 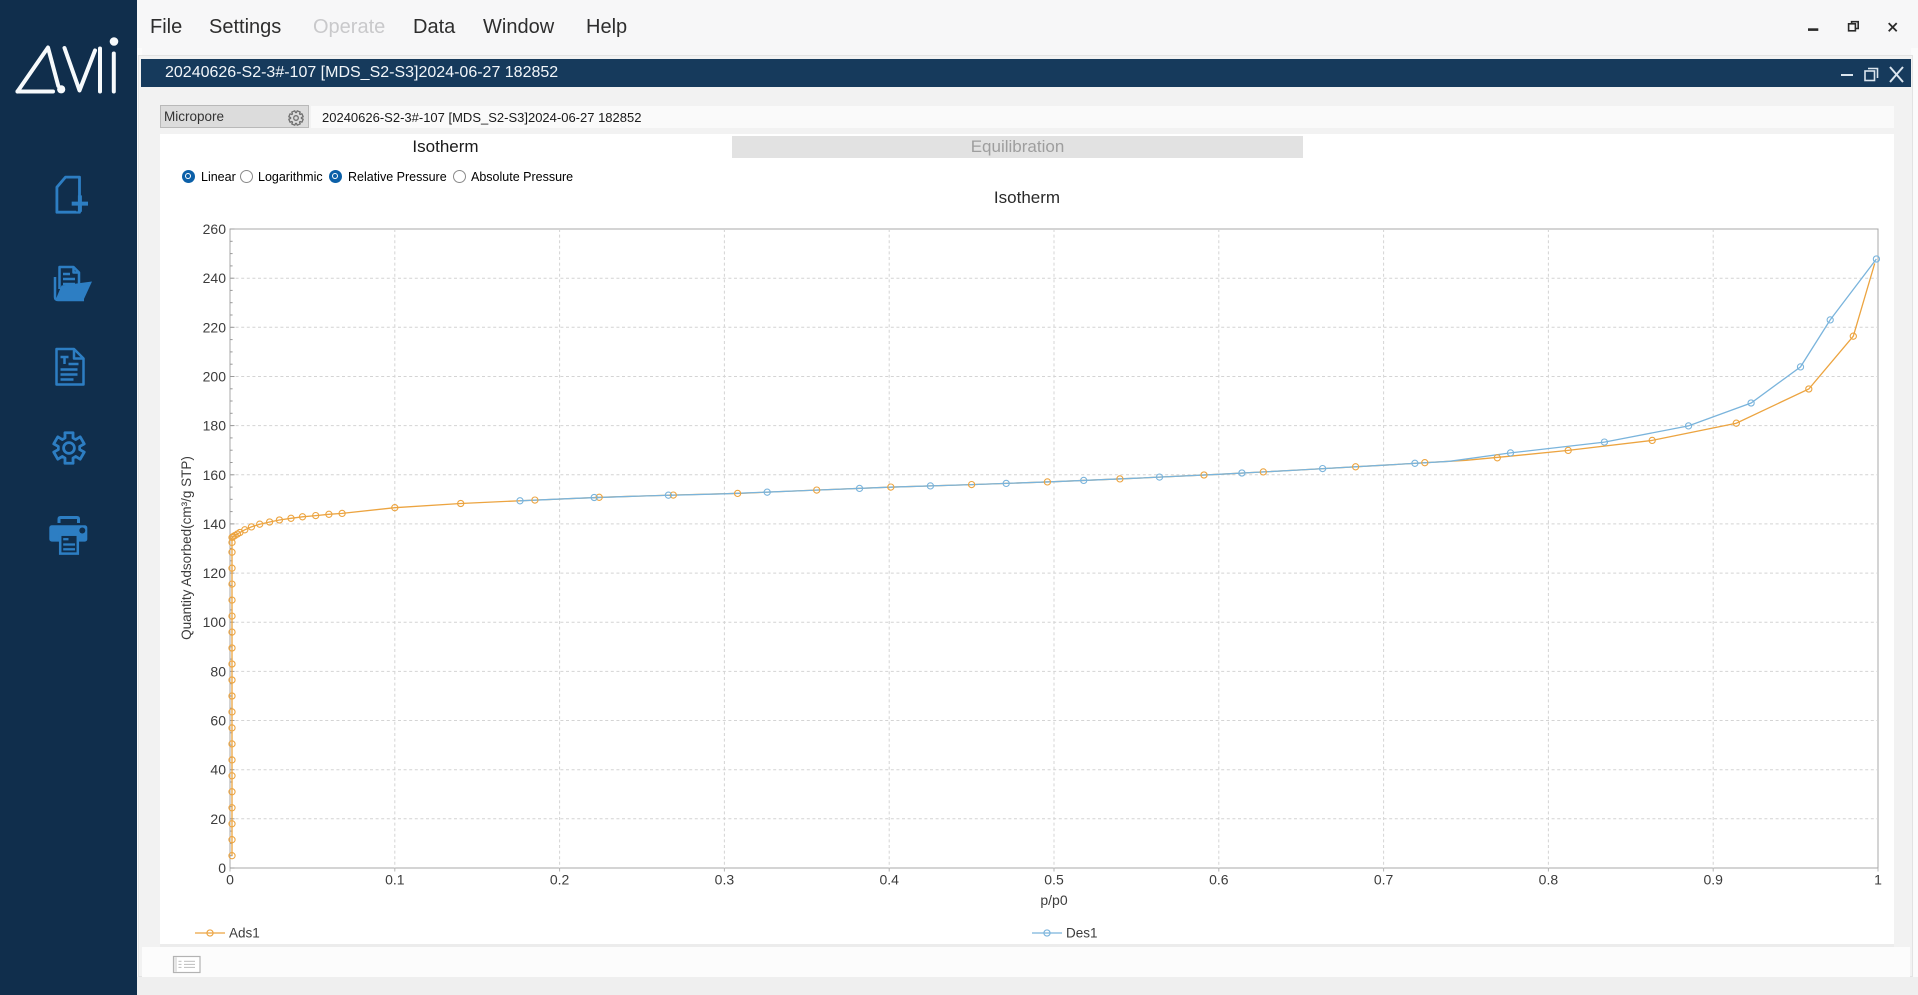 I want to click on svg-text: 200, so click(x=215, y=377).